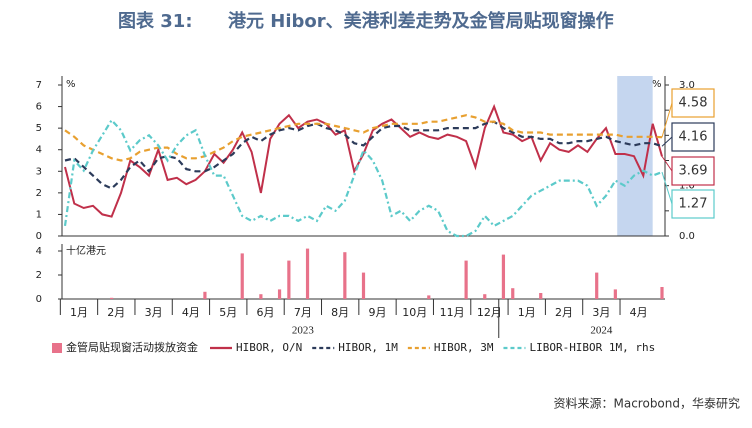  Describe the element at coordinates (452, 312) in the screenshot. I see `x-tick-label: 11月` at that location.